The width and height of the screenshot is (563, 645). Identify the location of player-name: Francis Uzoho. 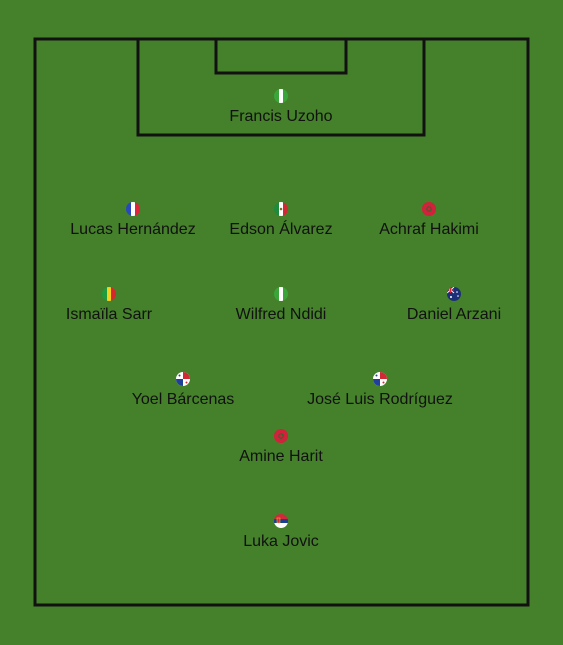
(281, 116).